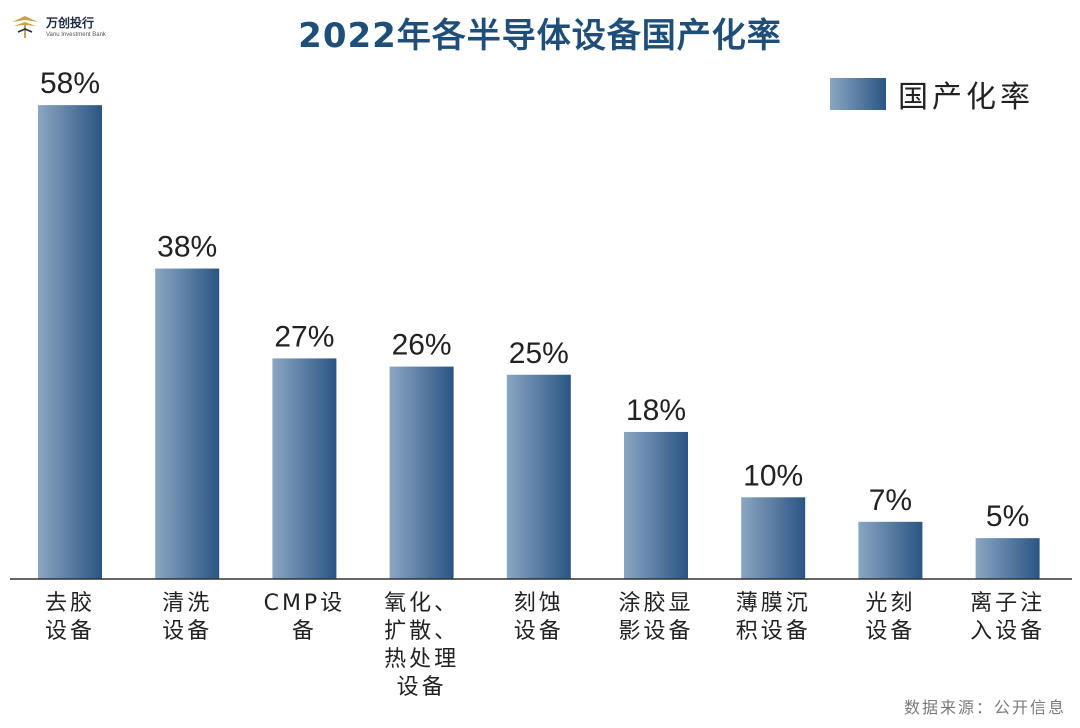 The height and width of the screenshot is (728, 1080). I want to click on value-label-6: 10%, so click(773, 475).